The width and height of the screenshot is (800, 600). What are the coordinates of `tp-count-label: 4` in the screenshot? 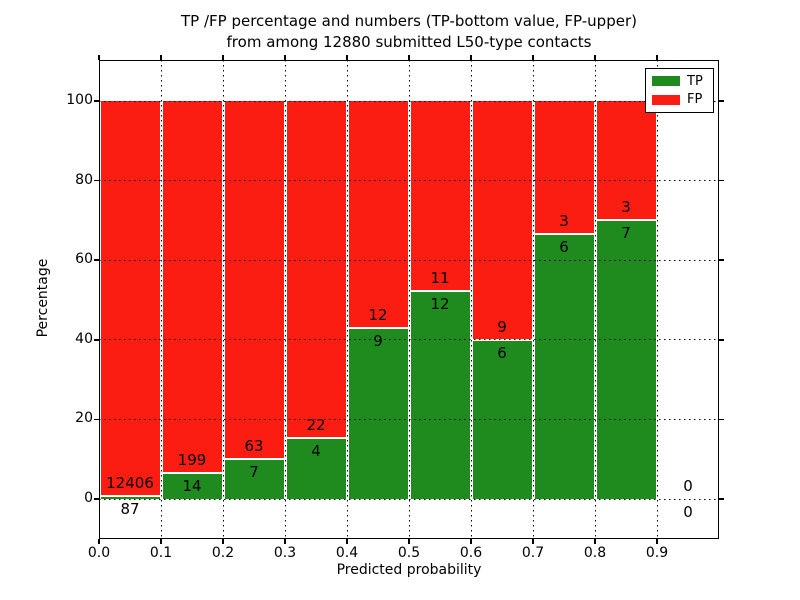 It's located at (316, 450).